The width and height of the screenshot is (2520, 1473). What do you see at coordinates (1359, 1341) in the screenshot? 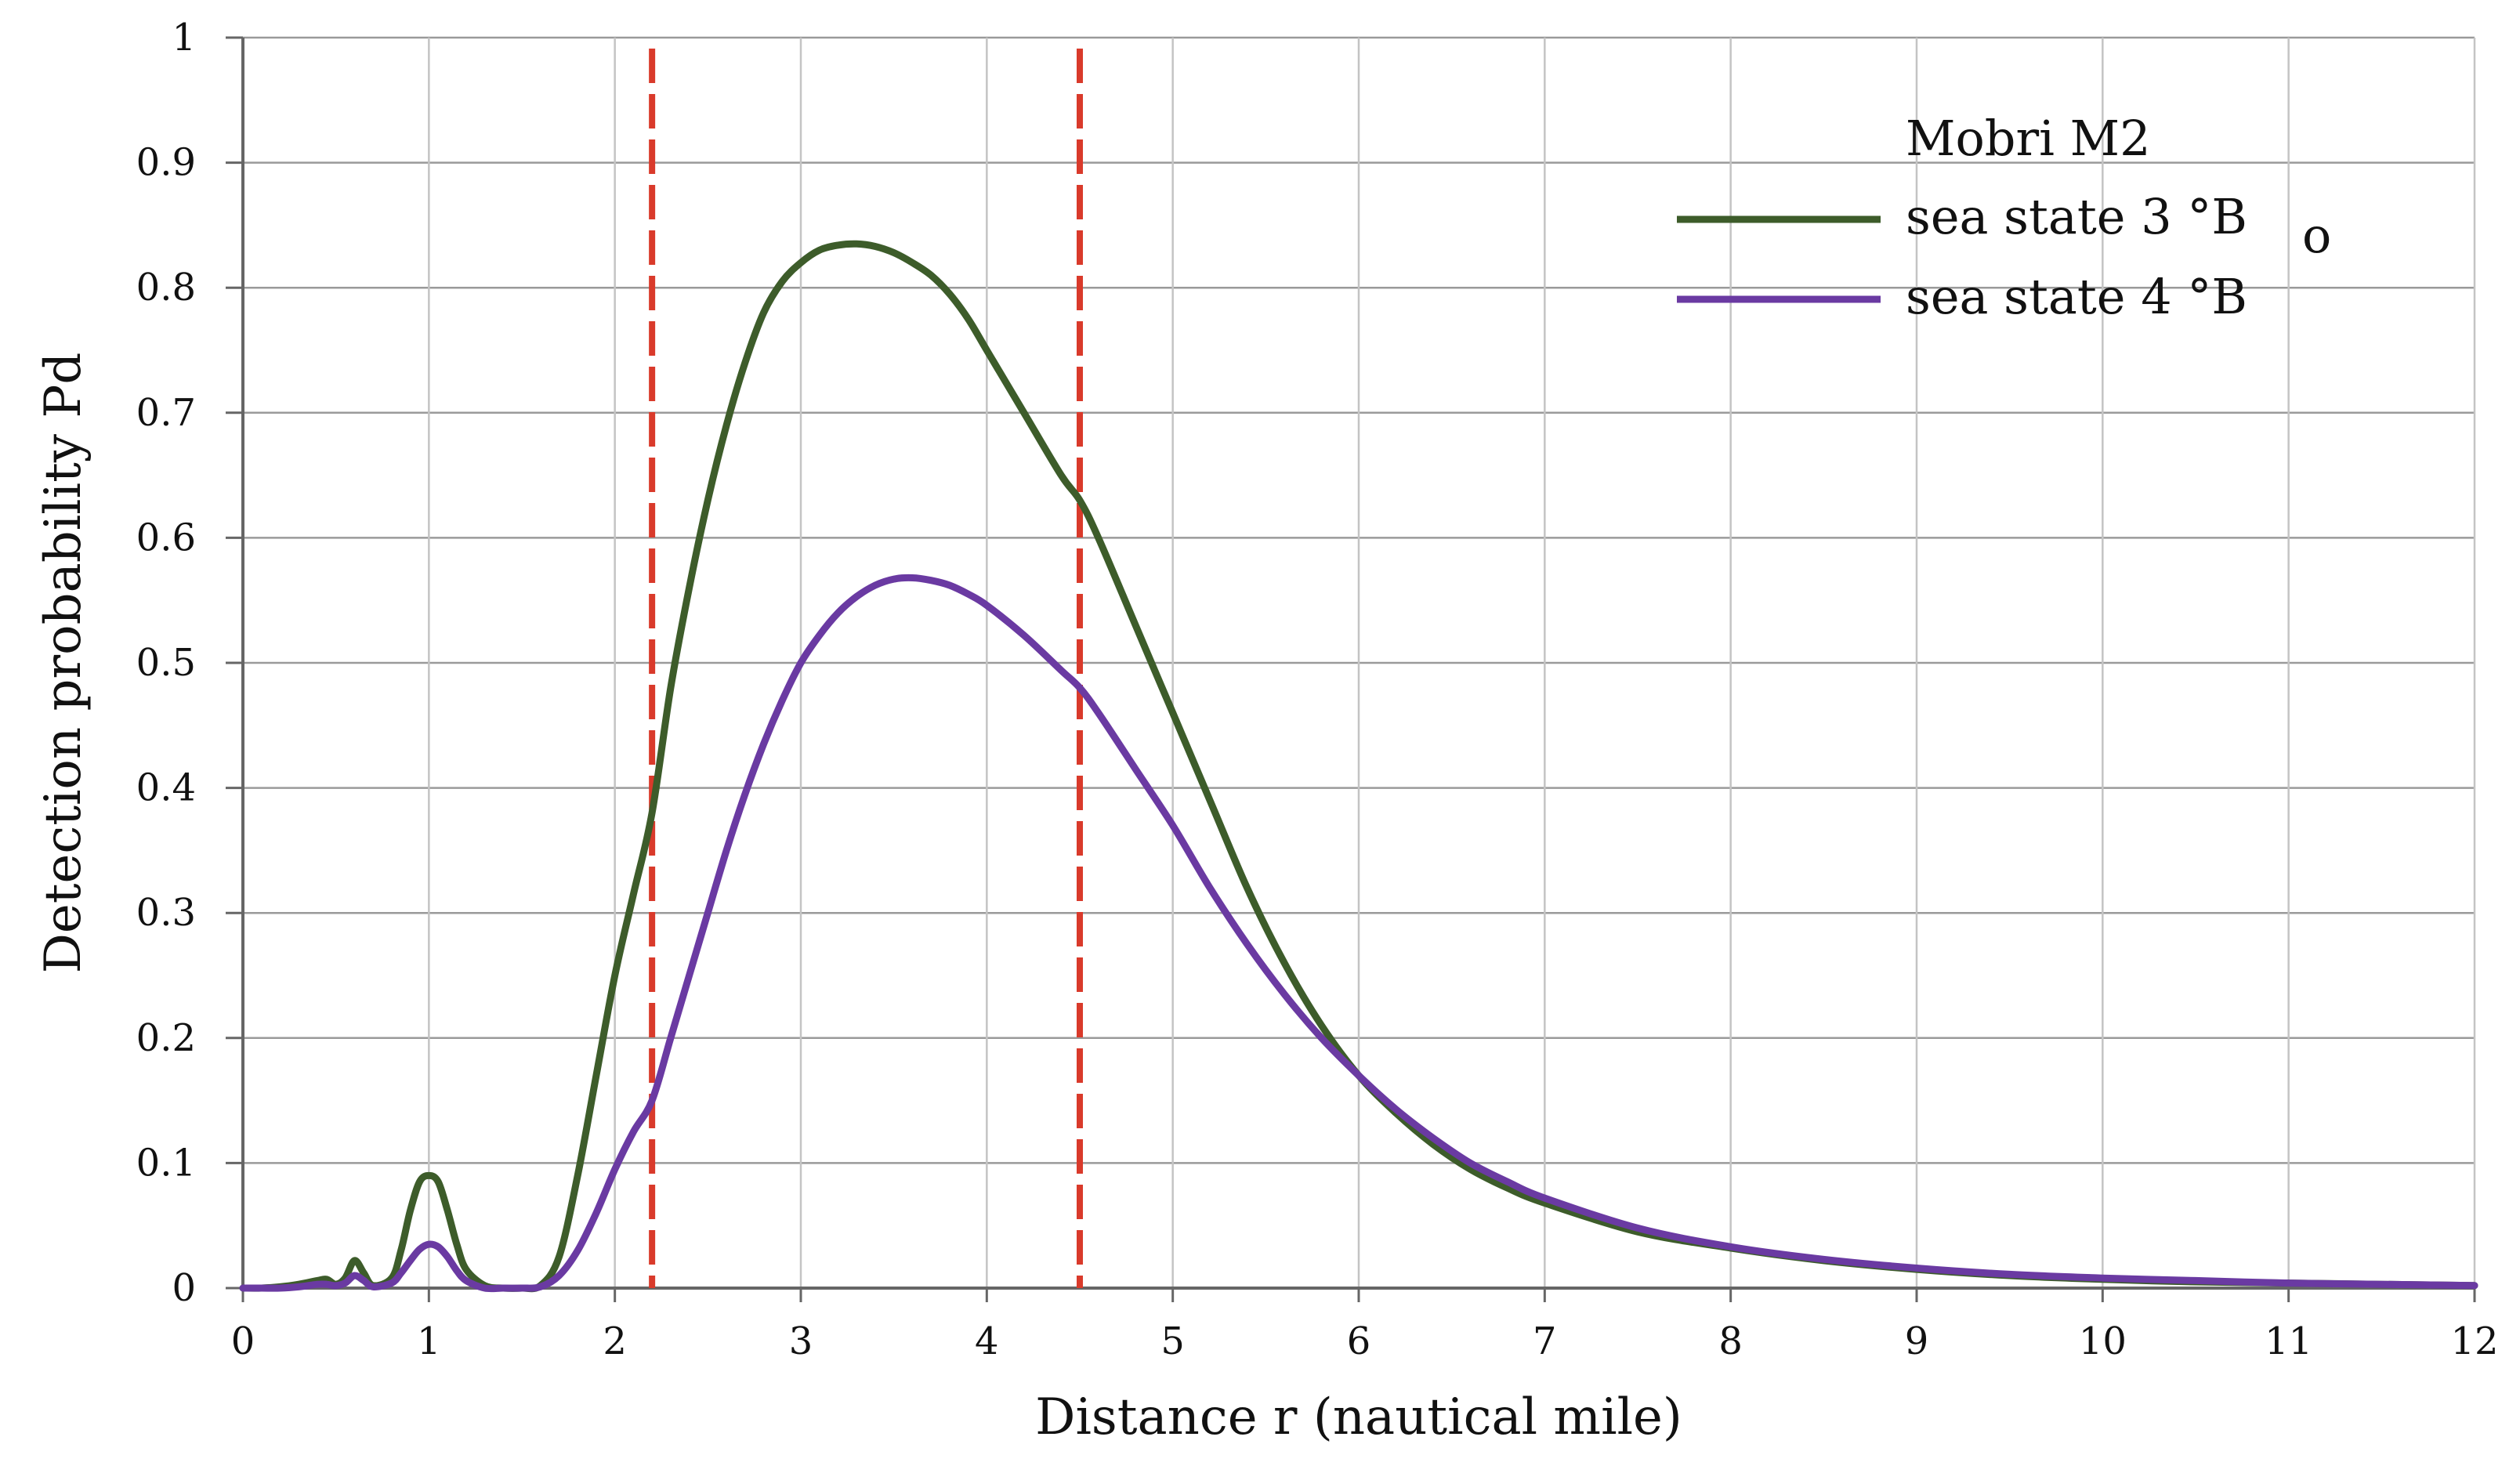
I see `x-tick-label: 6` at bounding box center [1359, 1341].